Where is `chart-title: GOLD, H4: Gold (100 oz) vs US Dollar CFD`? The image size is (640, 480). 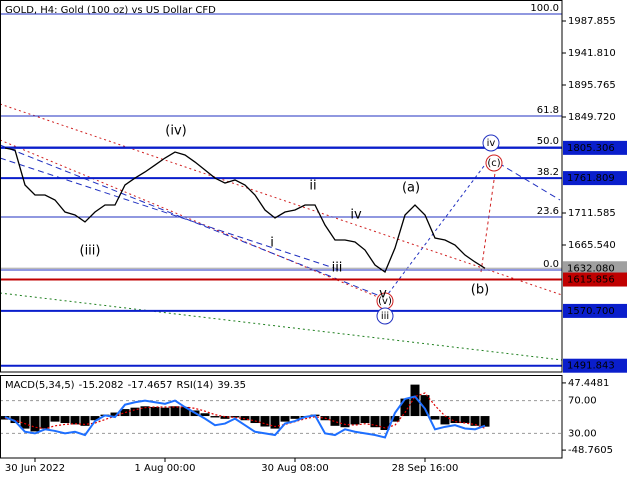 chart-title: GOLD, H4: Gold (100 oz) vs US Dollar CFD is located at coordinates (110, 10).